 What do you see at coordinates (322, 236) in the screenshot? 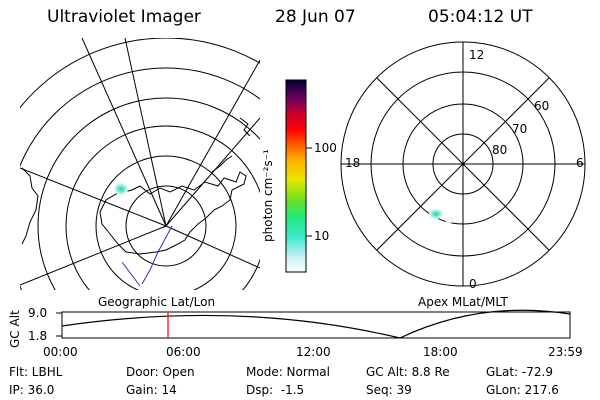
I see `colorbar-tick-10: 10` at bounding box center [322, 236].